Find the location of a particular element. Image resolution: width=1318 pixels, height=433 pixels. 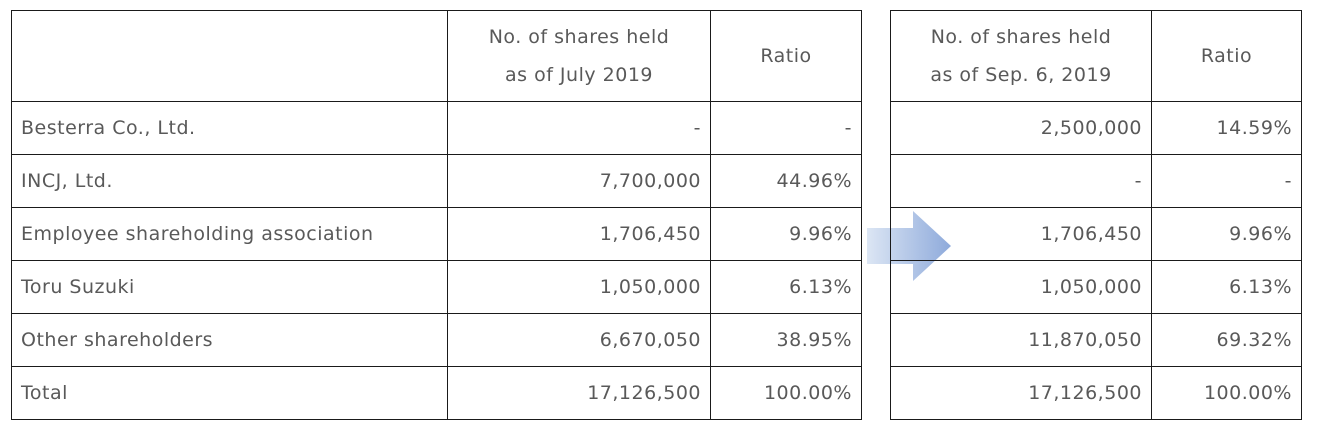

header-shares-line2: as of Sep. 6, 2019 is located at coordinates (1021, 75).